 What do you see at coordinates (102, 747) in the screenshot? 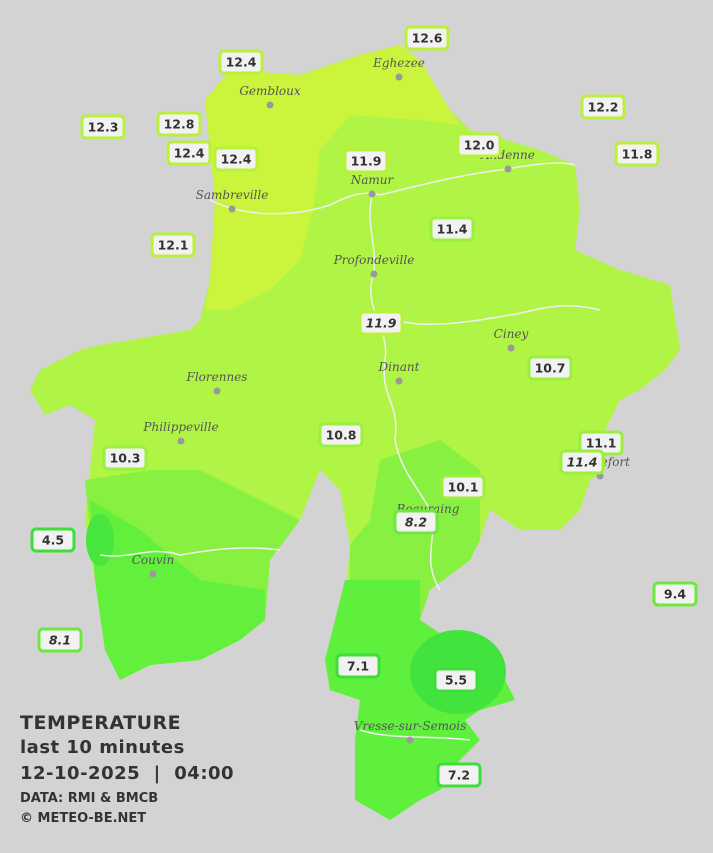
I see `legend-period: last 10 minutes` at bounding box center [102, 747].